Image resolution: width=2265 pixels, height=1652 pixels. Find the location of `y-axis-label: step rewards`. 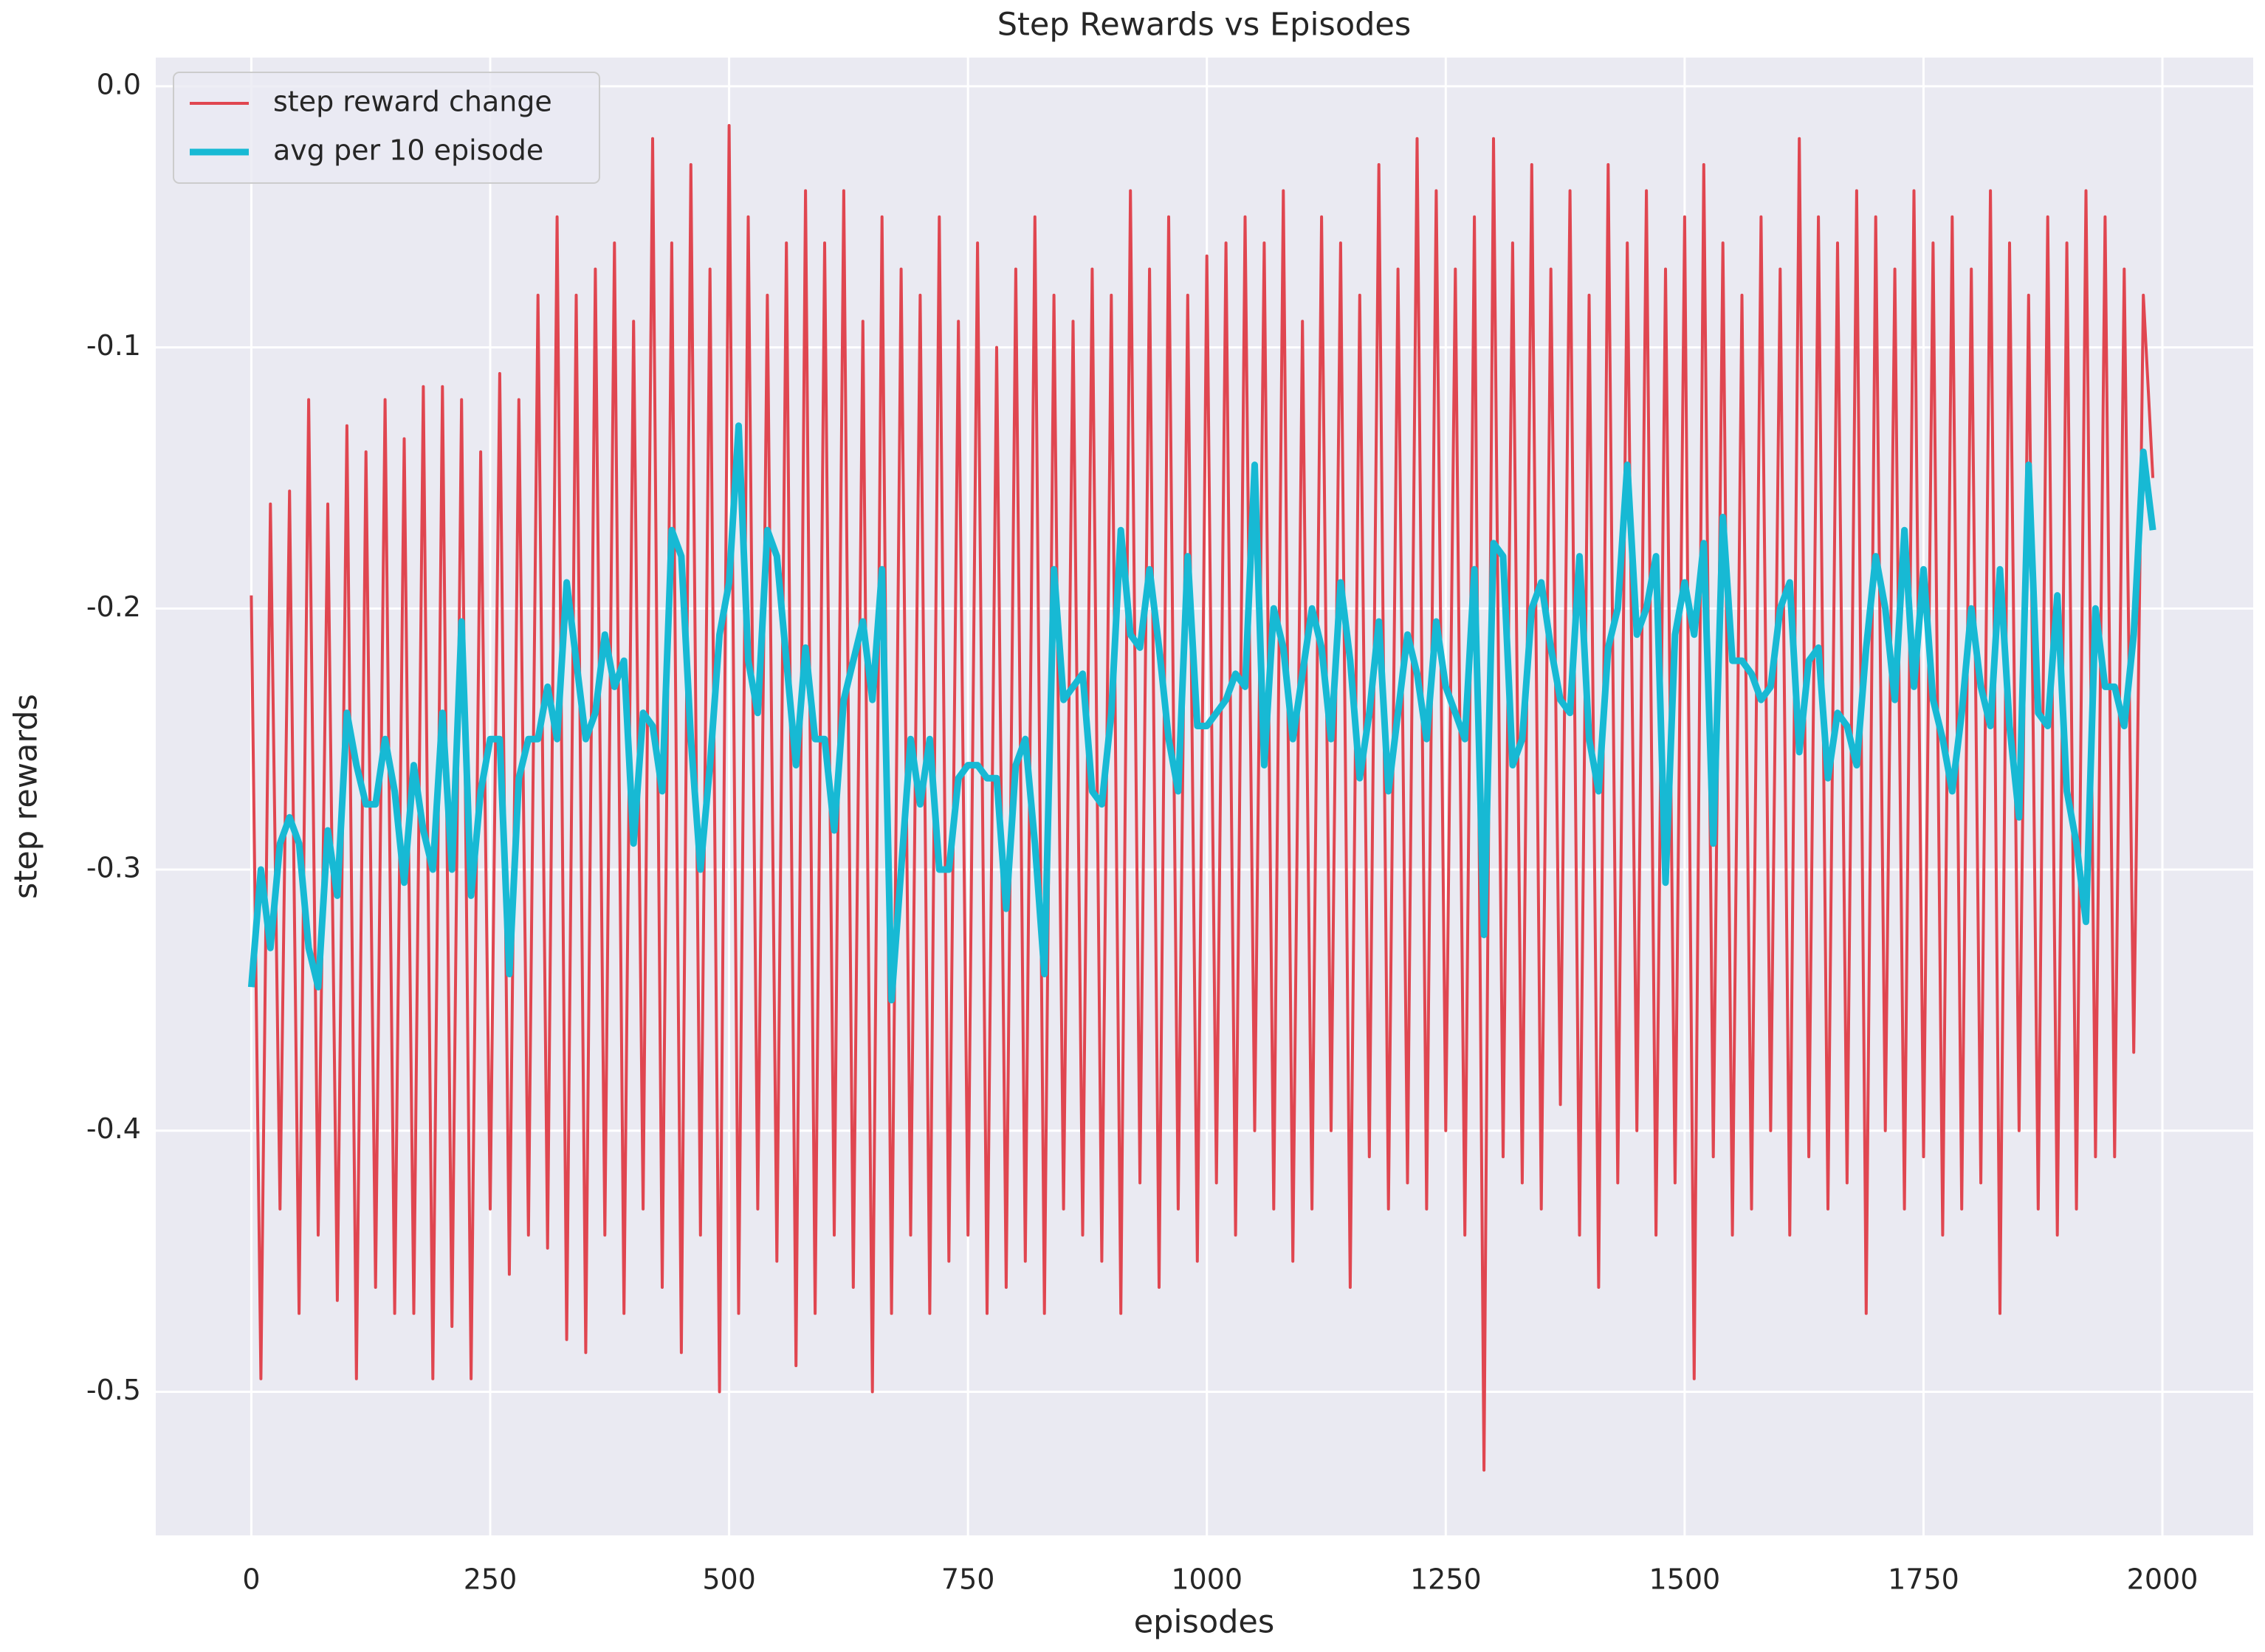

y-axis-label: step rewards is located at coordinates (26, 796).